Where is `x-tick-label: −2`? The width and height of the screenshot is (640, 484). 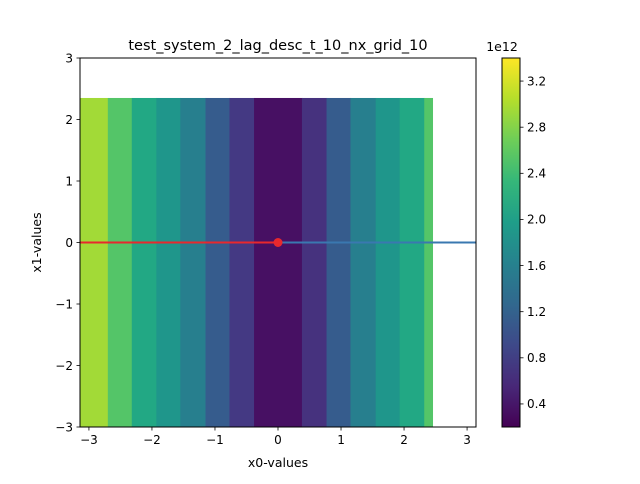
x-tick-label: −2 is located at coordinates (152, 440).